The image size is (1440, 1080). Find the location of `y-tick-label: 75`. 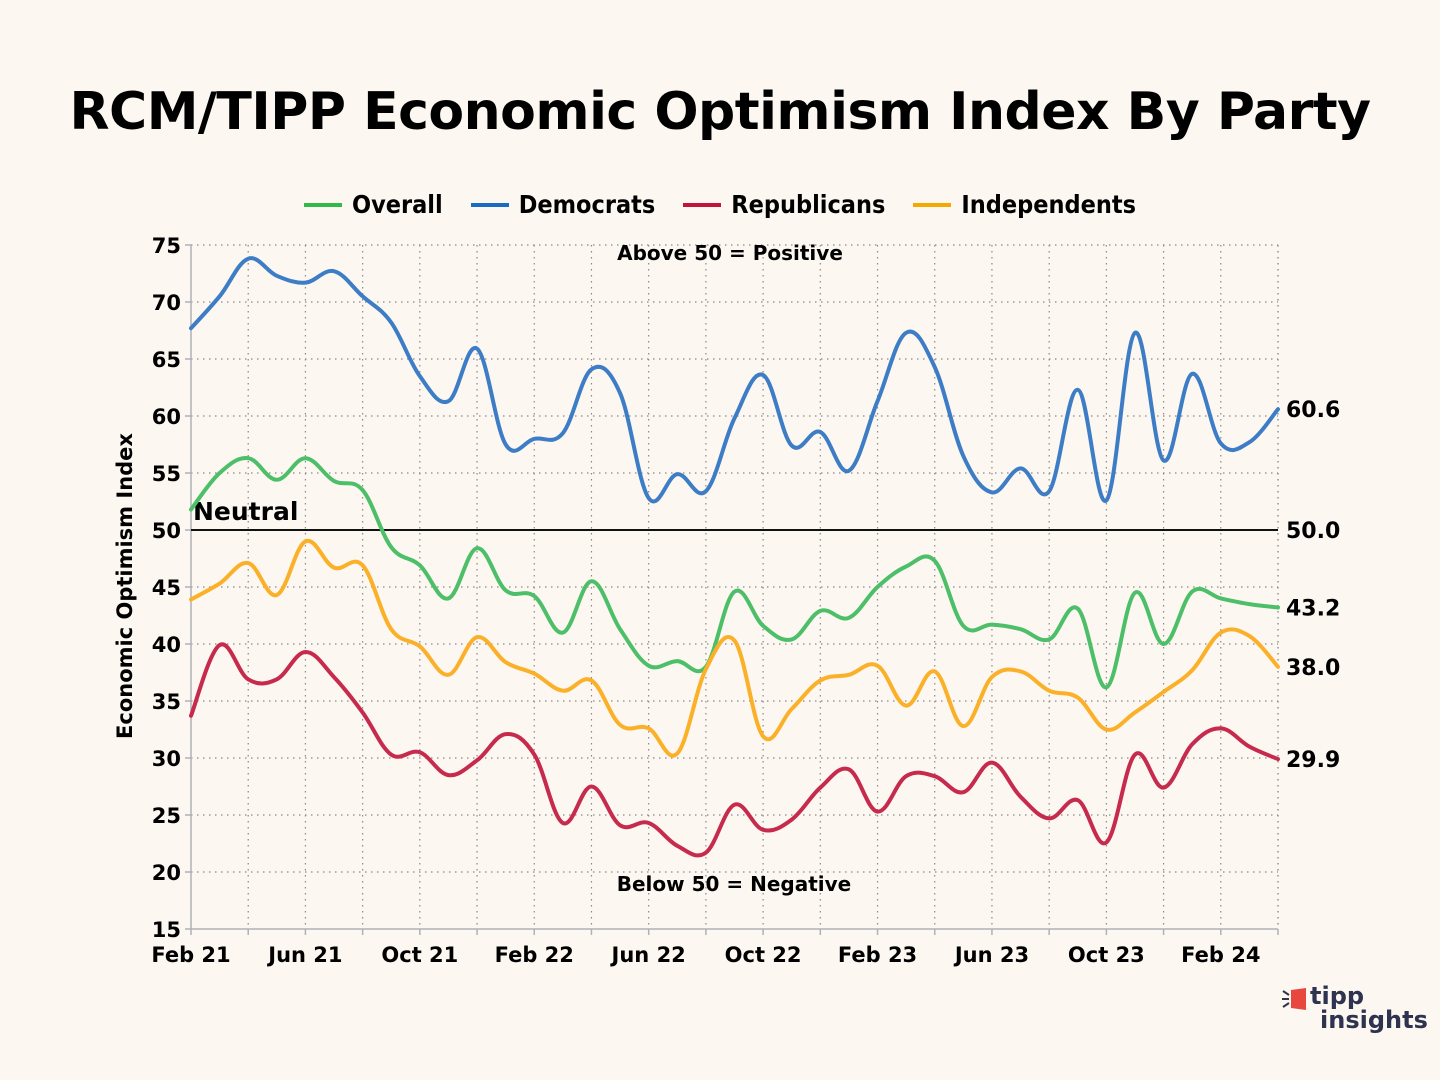

y-tick-label: 75 is located at coordinates (166, 246).